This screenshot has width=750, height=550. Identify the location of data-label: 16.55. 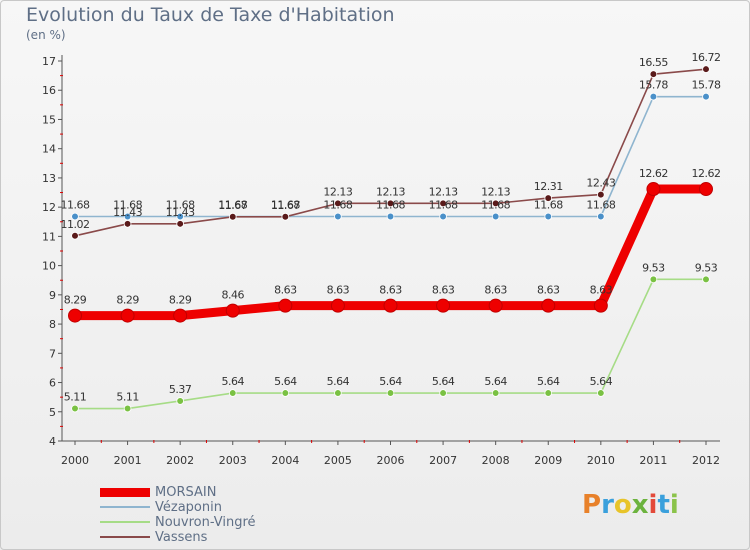
(653, 62).